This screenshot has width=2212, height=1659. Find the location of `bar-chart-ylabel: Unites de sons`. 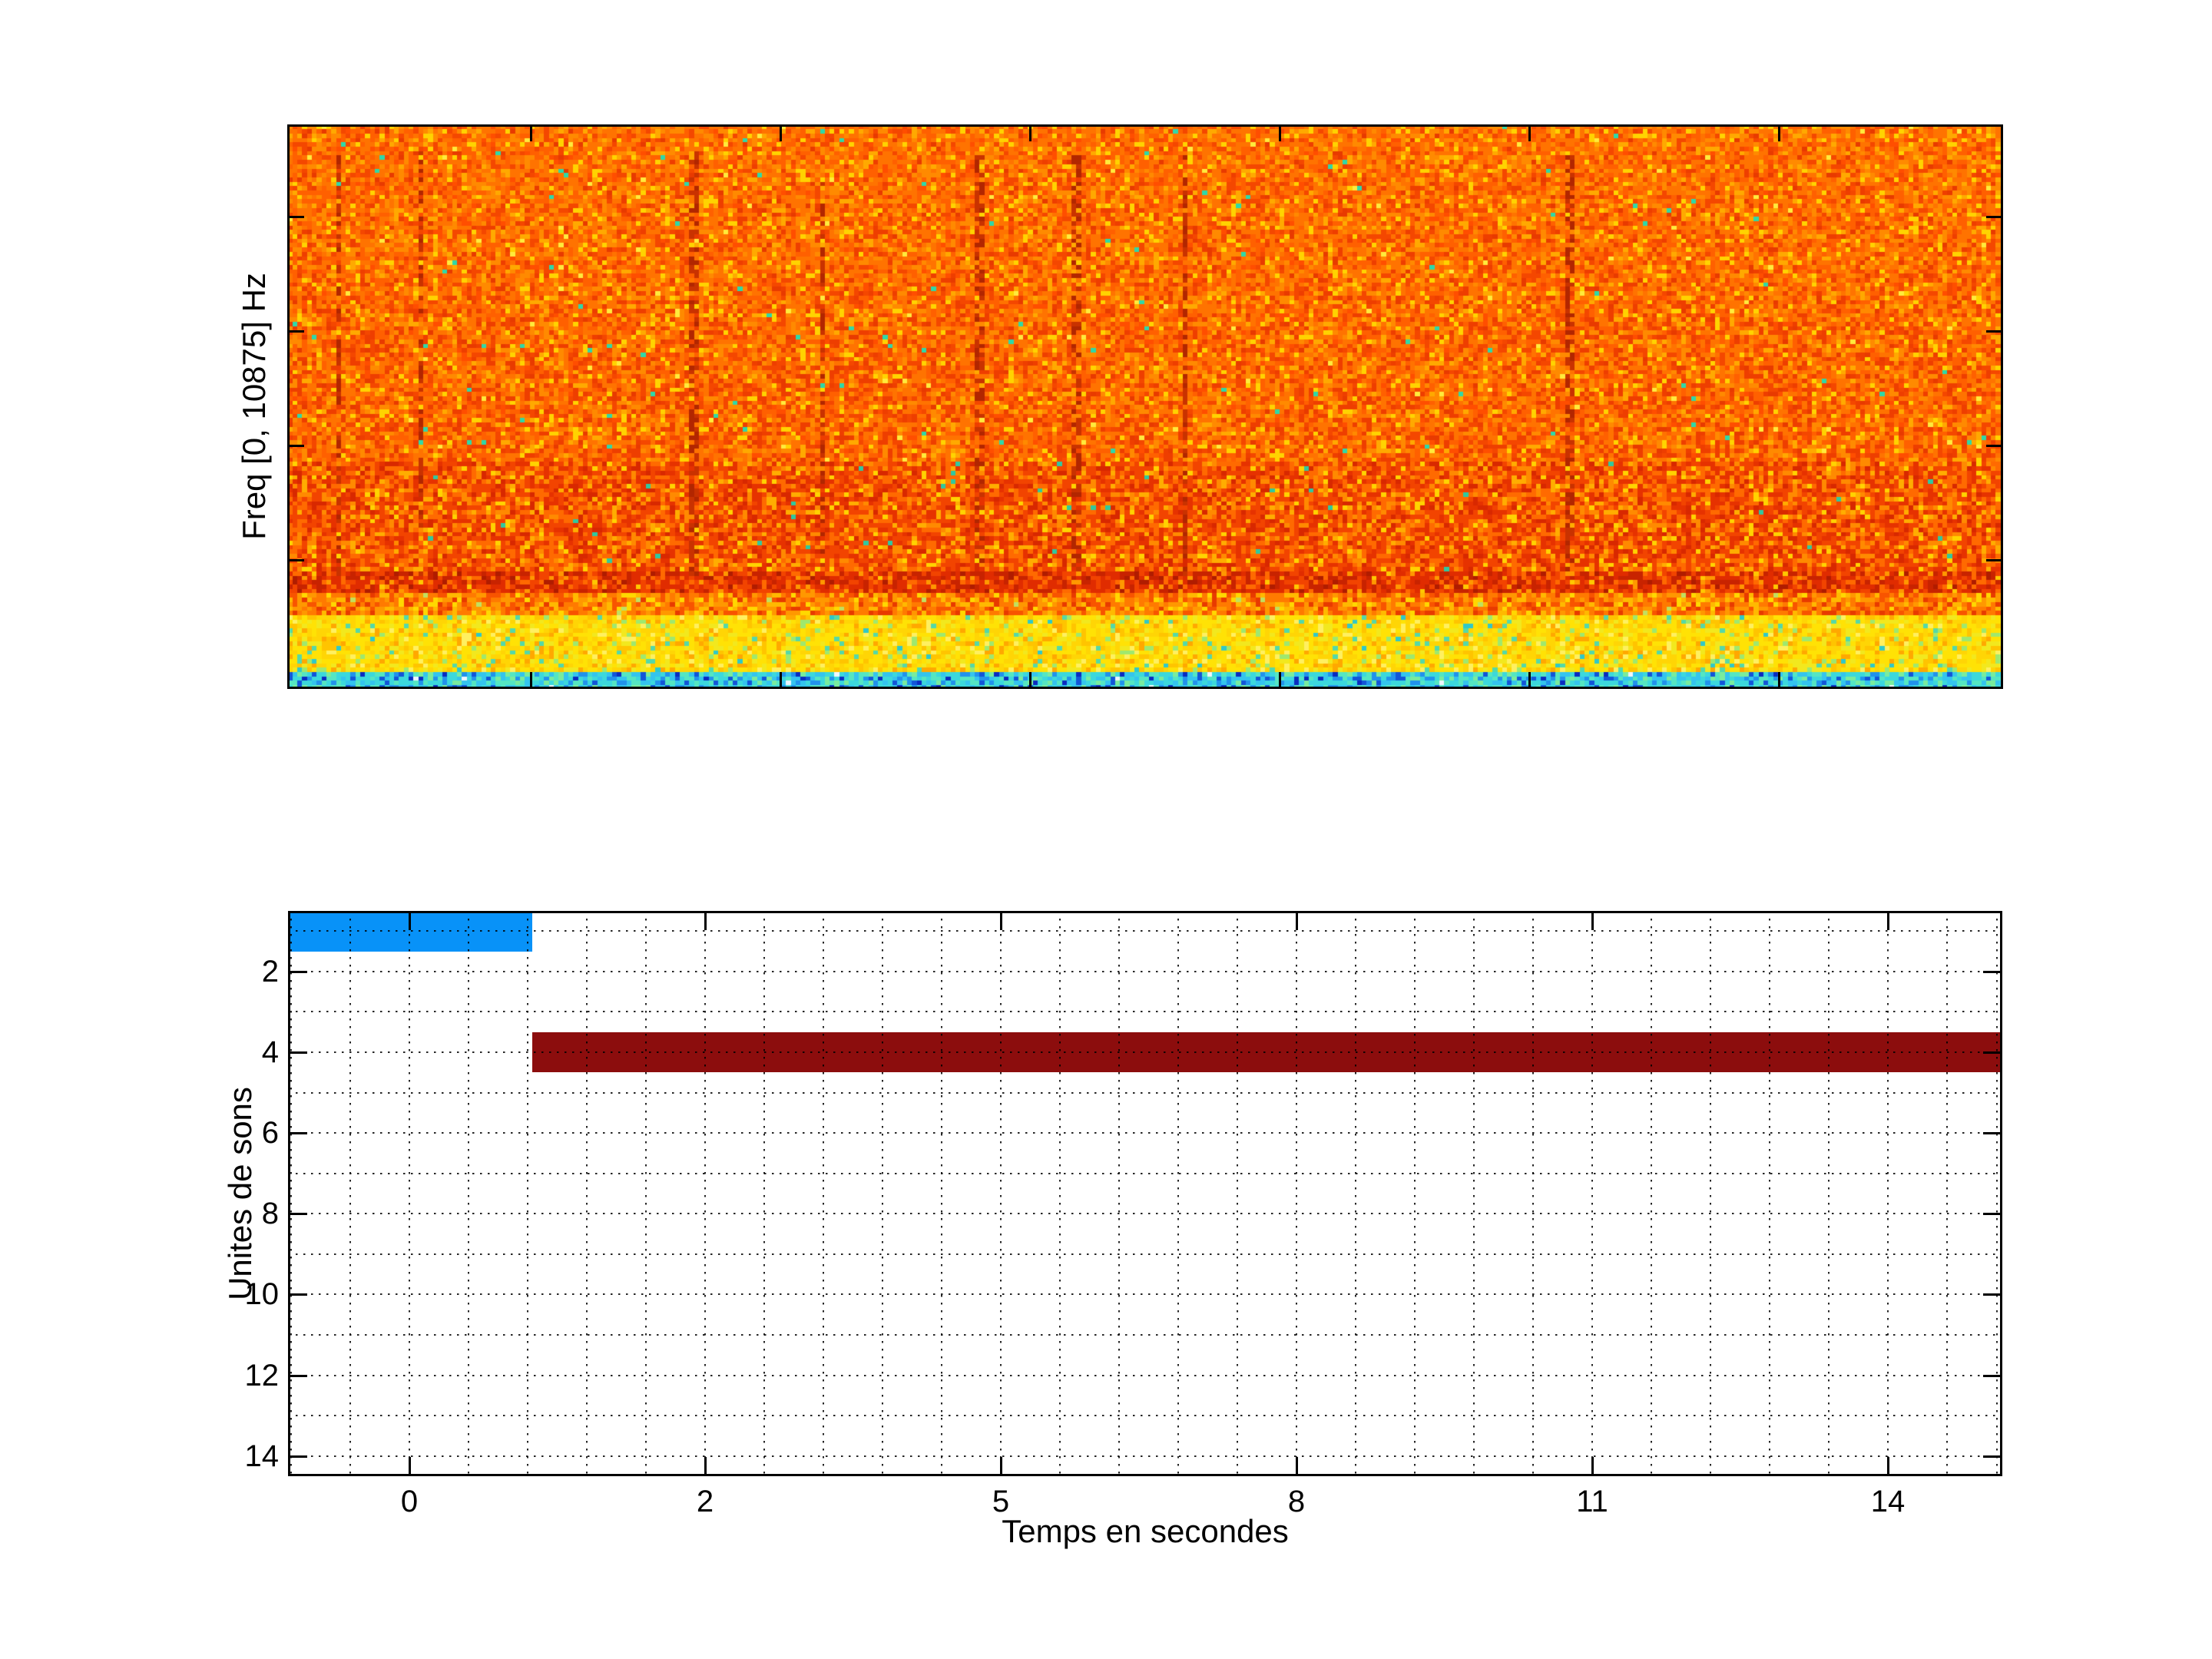

bar-chart-ylabel: Unites de sons is located at coordinates (240, 1194).